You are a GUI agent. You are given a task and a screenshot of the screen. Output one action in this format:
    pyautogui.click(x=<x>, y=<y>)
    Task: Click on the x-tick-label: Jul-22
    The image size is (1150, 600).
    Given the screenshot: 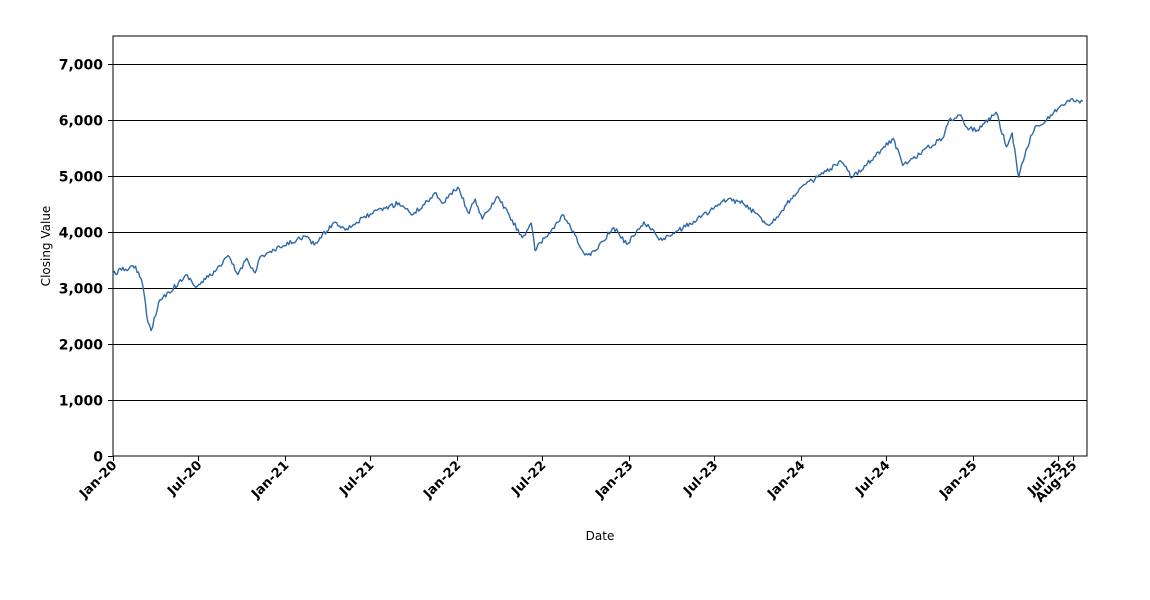 What is the action you would take?
    pyautogui.click(x=528, y=478)
    